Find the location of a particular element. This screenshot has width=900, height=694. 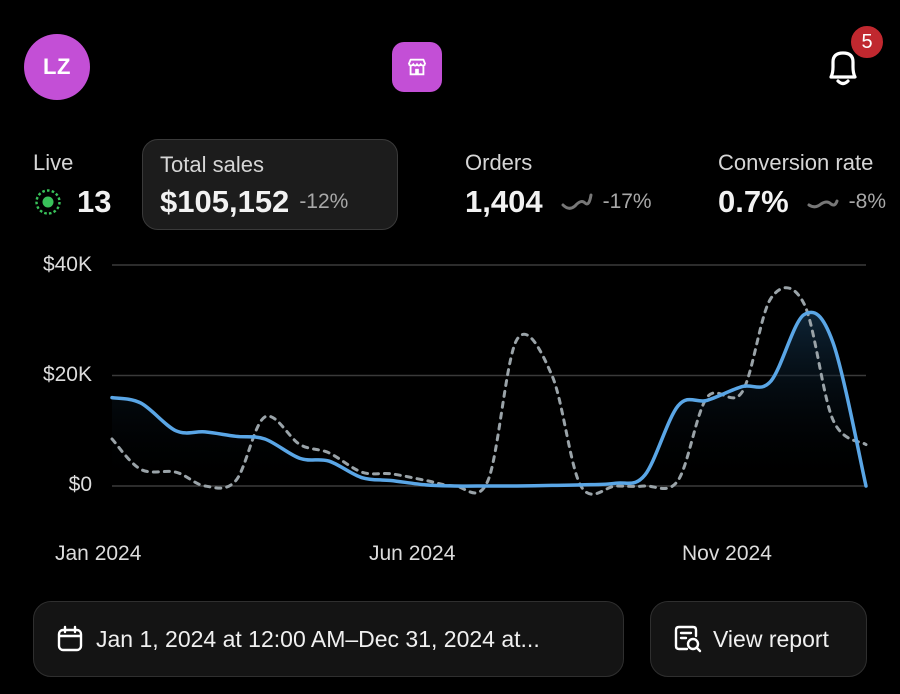

bell-icon is located at coordinates (843, 68).